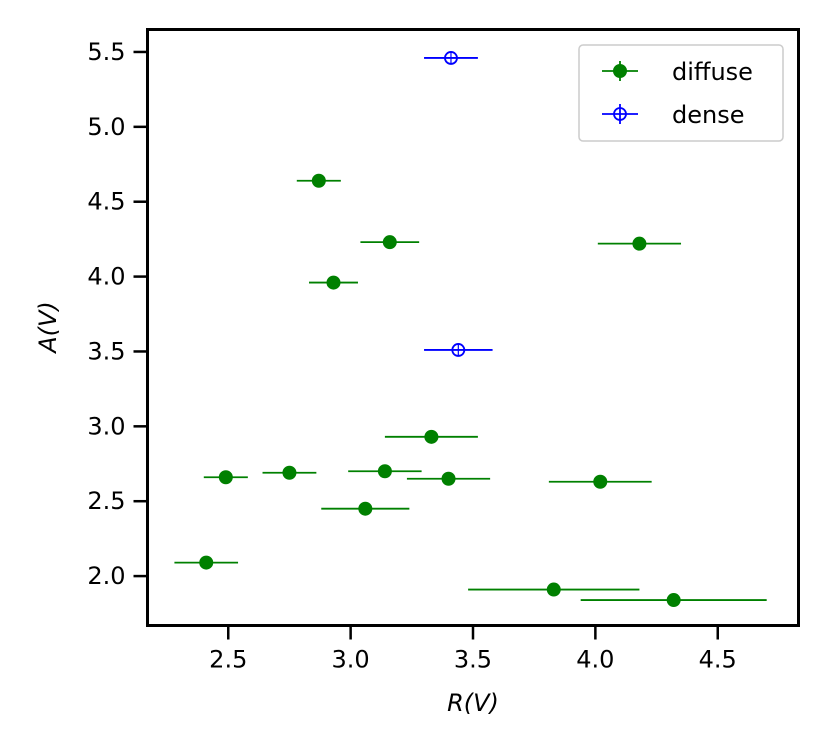  Describe the element at coordinates (106, 52) in the screenshot. I see `y-tick-label: 5.5` at that location.